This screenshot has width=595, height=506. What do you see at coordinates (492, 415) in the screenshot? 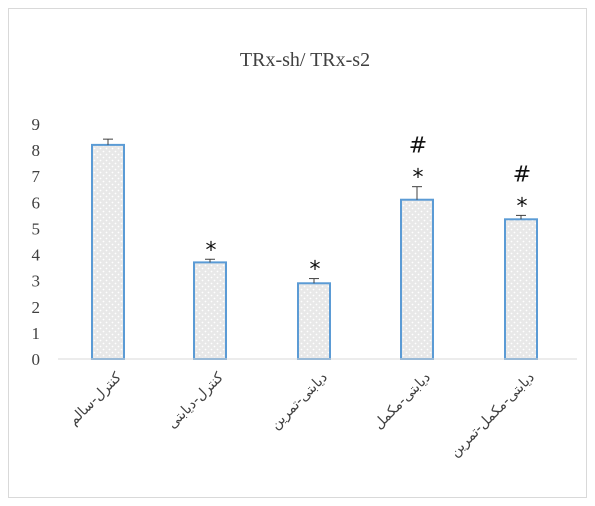
I see `category-label: دیابتی-مکمل-تمرین` at bounding box center [492, 415].